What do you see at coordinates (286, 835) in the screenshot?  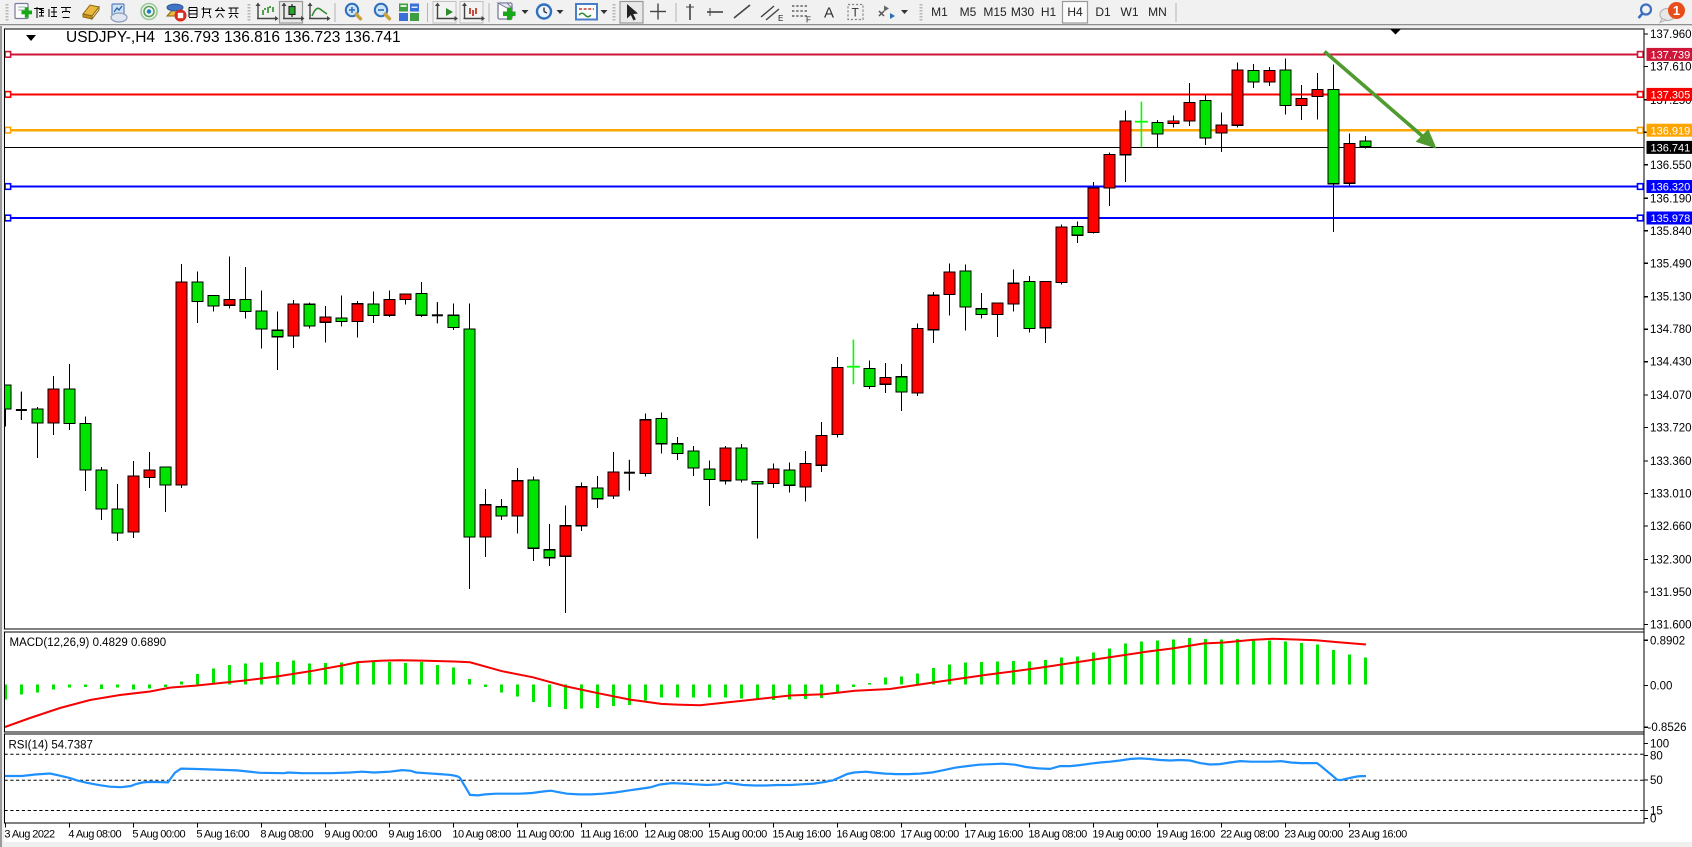 I see `svg-text: 8 Aug 08:00` at bounding box center [286, 835].